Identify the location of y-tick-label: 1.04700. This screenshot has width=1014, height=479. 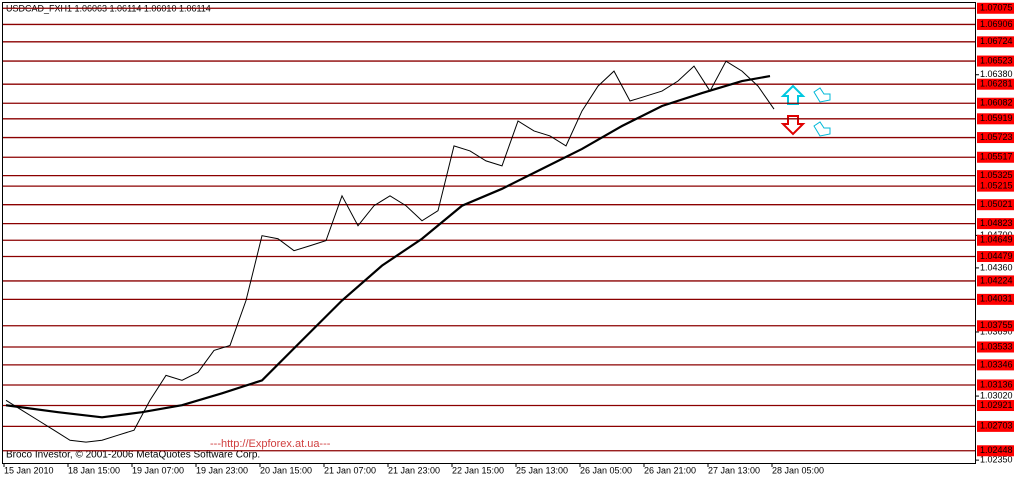
(996, 235).